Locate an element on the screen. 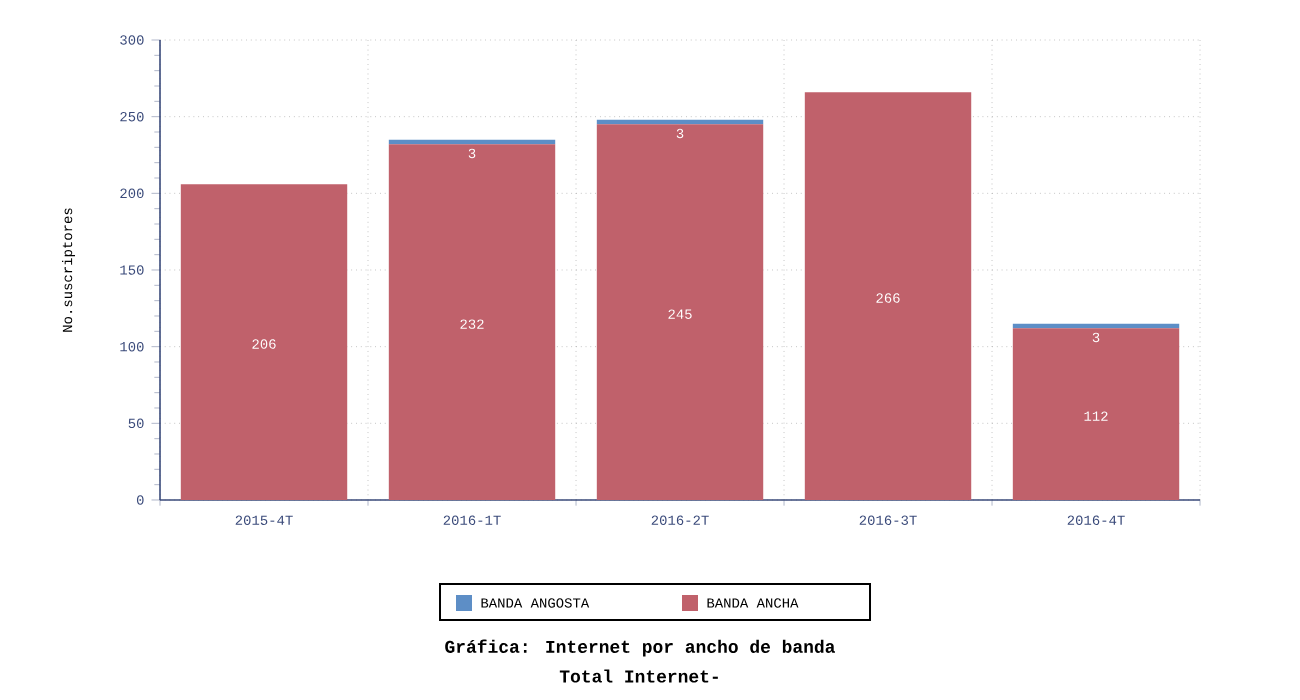 This screenshot has height=700, width=1300. text: Total Internet- is located at coordinates (638, 676).